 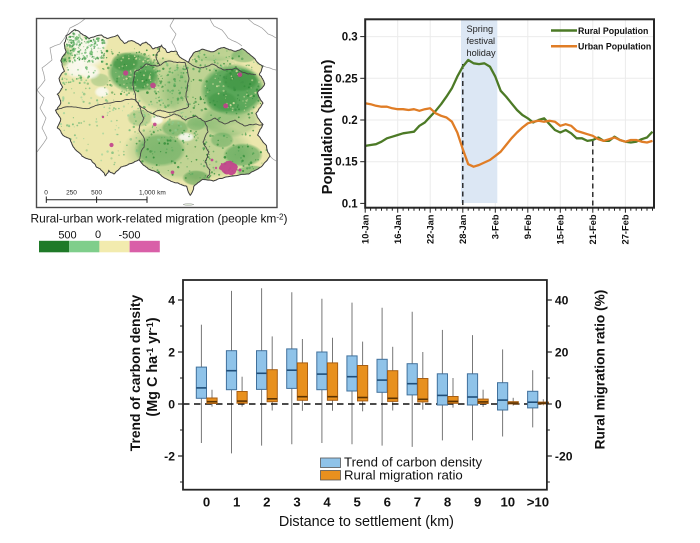 What do you see at coordinates (496, 226) in the screenshot?
I see `svg-text: 3-Feb` at bounding box center [496, 226].